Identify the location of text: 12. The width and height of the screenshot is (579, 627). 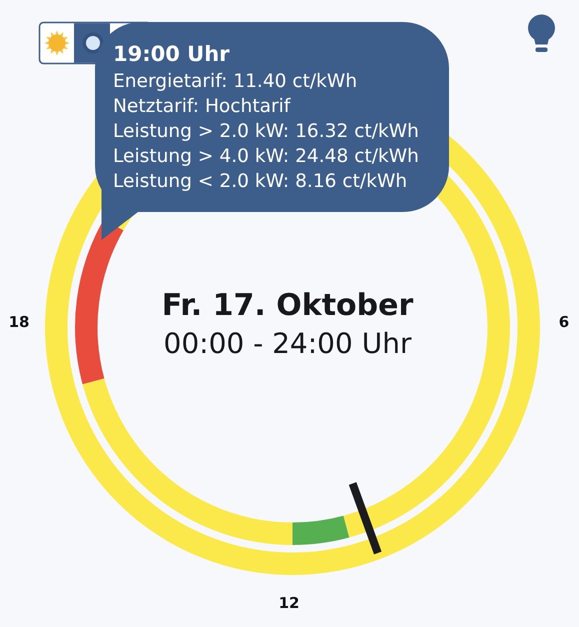
(289, 603).